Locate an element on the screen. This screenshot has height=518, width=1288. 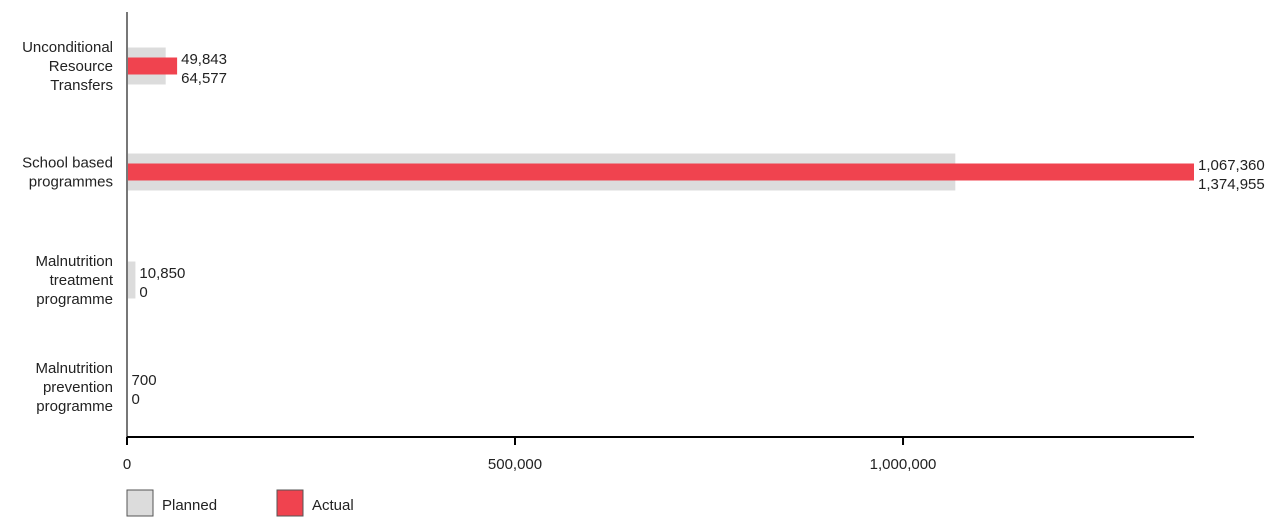
legend-swatch-actual is located at coordinates (290, 503).